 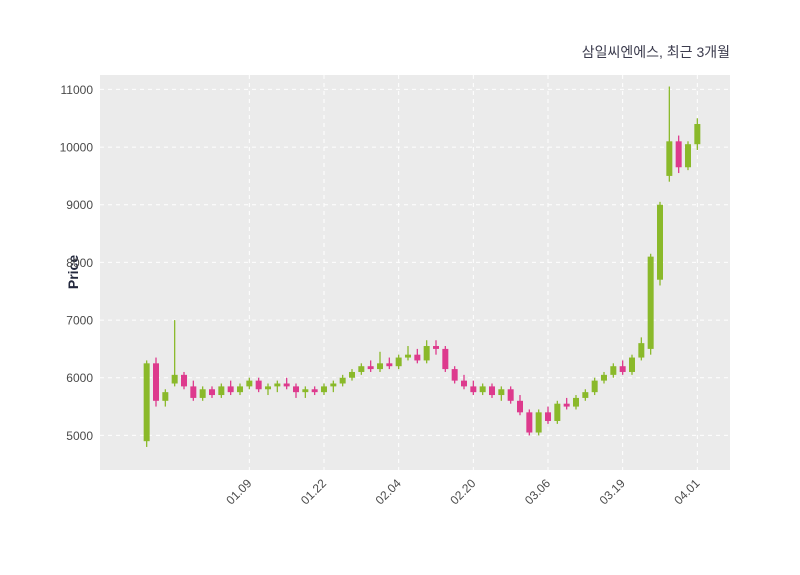 I want to click on chart-title: 삼일씨엔에스, 최근 3개월, so click(x=656, y=52).